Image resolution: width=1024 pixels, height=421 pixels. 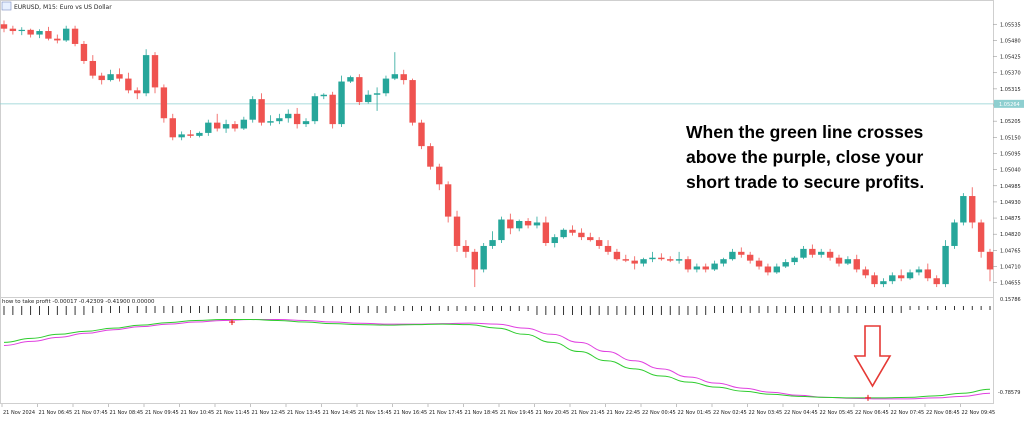 I want to click on time-tick-label: 21 Nov 13:45, so click(x=304, y=413).